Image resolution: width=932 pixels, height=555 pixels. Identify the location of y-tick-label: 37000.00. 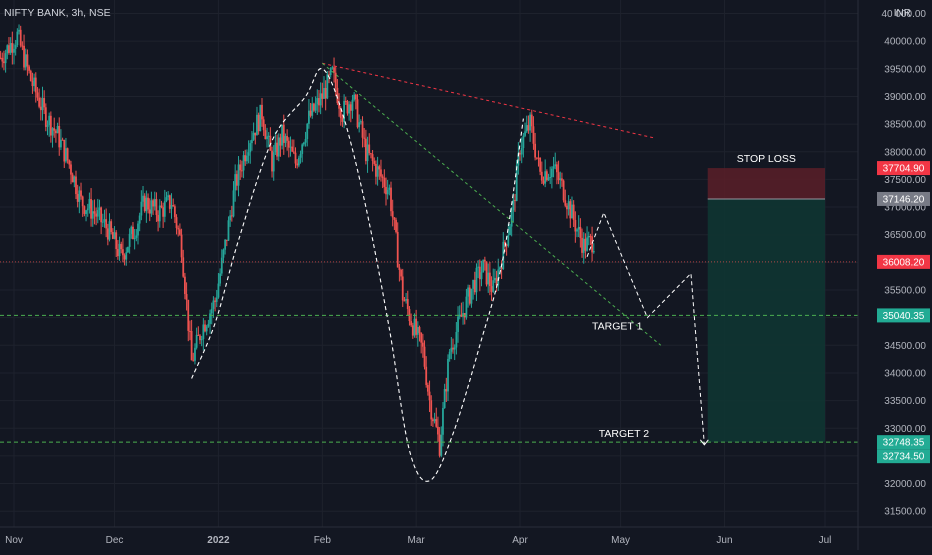
(905, 208).